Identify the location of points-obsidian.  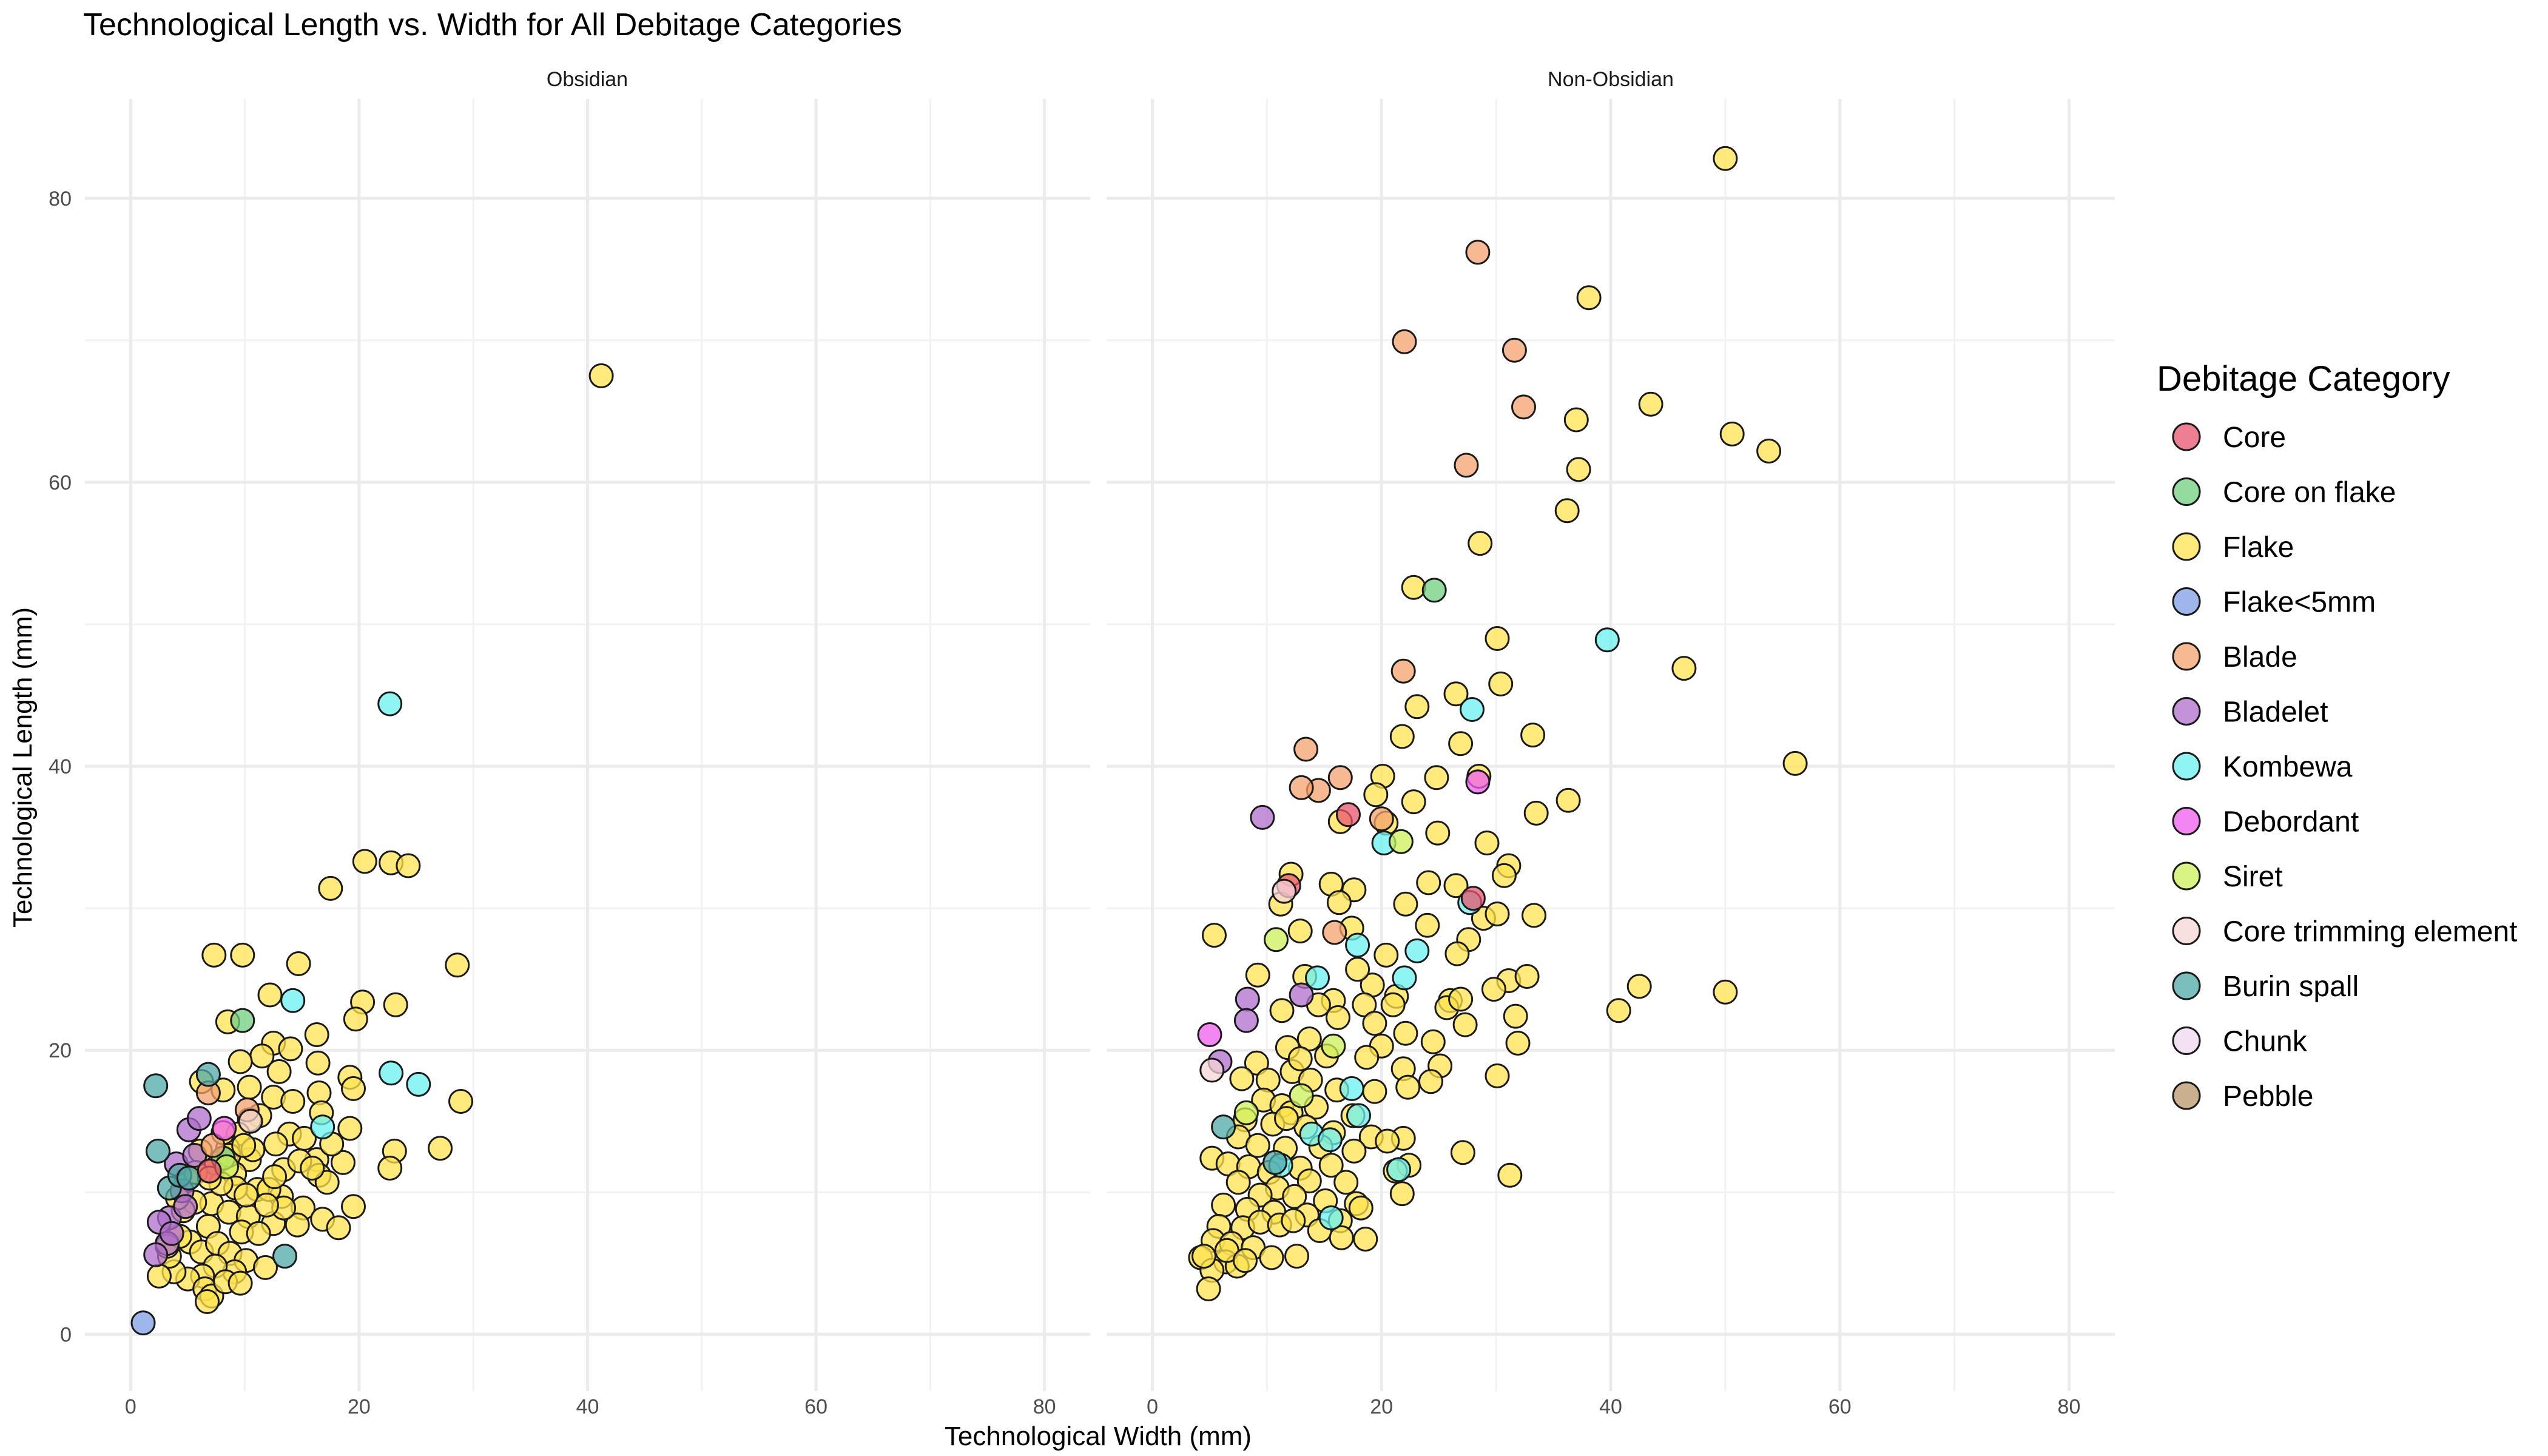
(372, 849).